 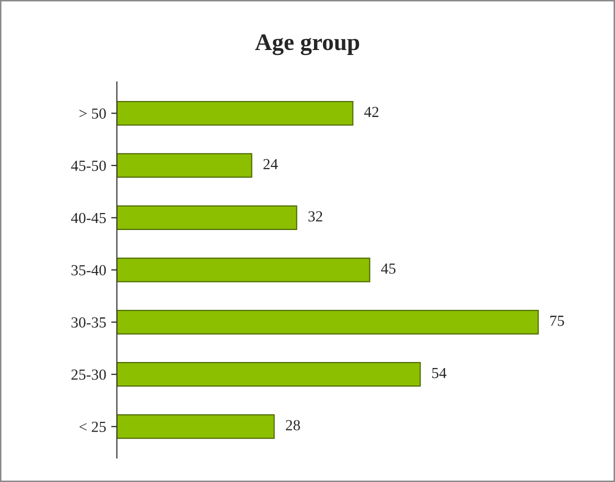 What do you see at coordinates (89, 322) in the screenshot?
I see `y-tick-label: 30-35` at bounding box center [89, 322].